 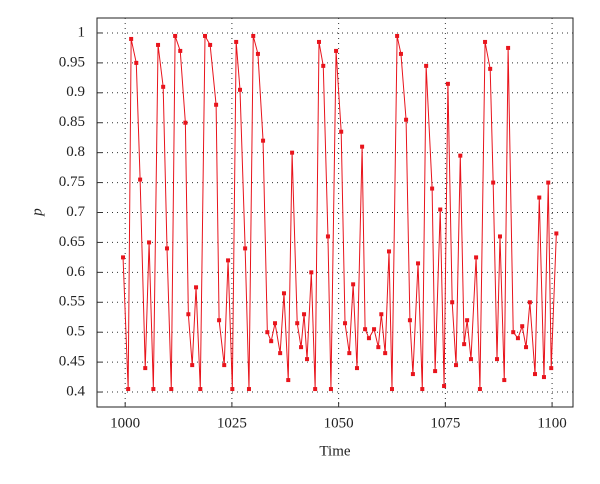 I want to click on y-tick-label: 0.45, so click(x=72, y=362).